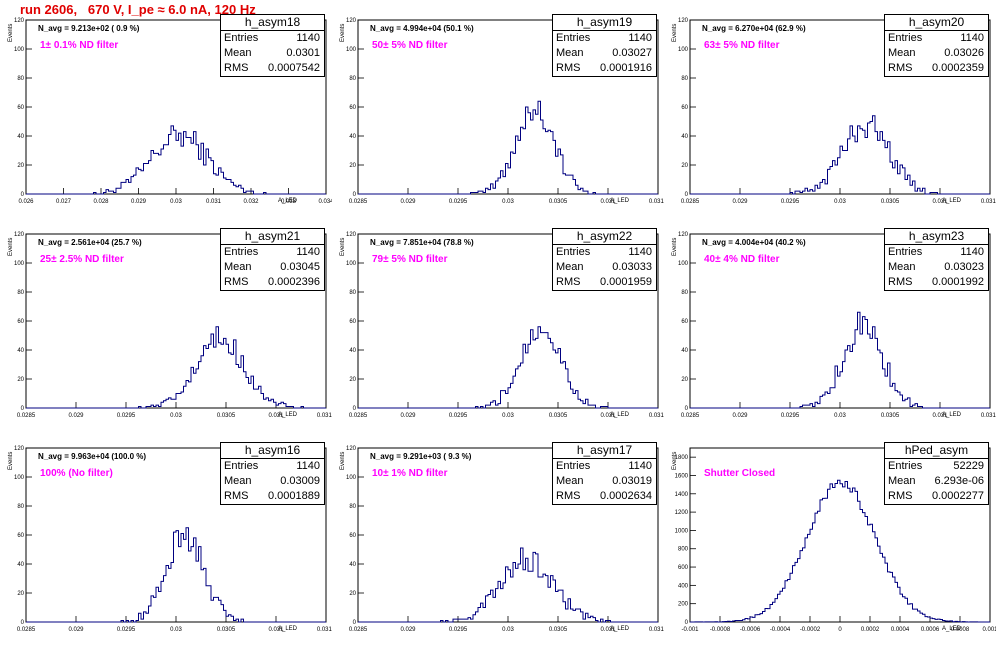 The width and height of the screenshot is (996, 649). Describe the element at coordinates (936, 53) in the screenshot. I see `stats-row-mean: Mean 0.03026` at that location.